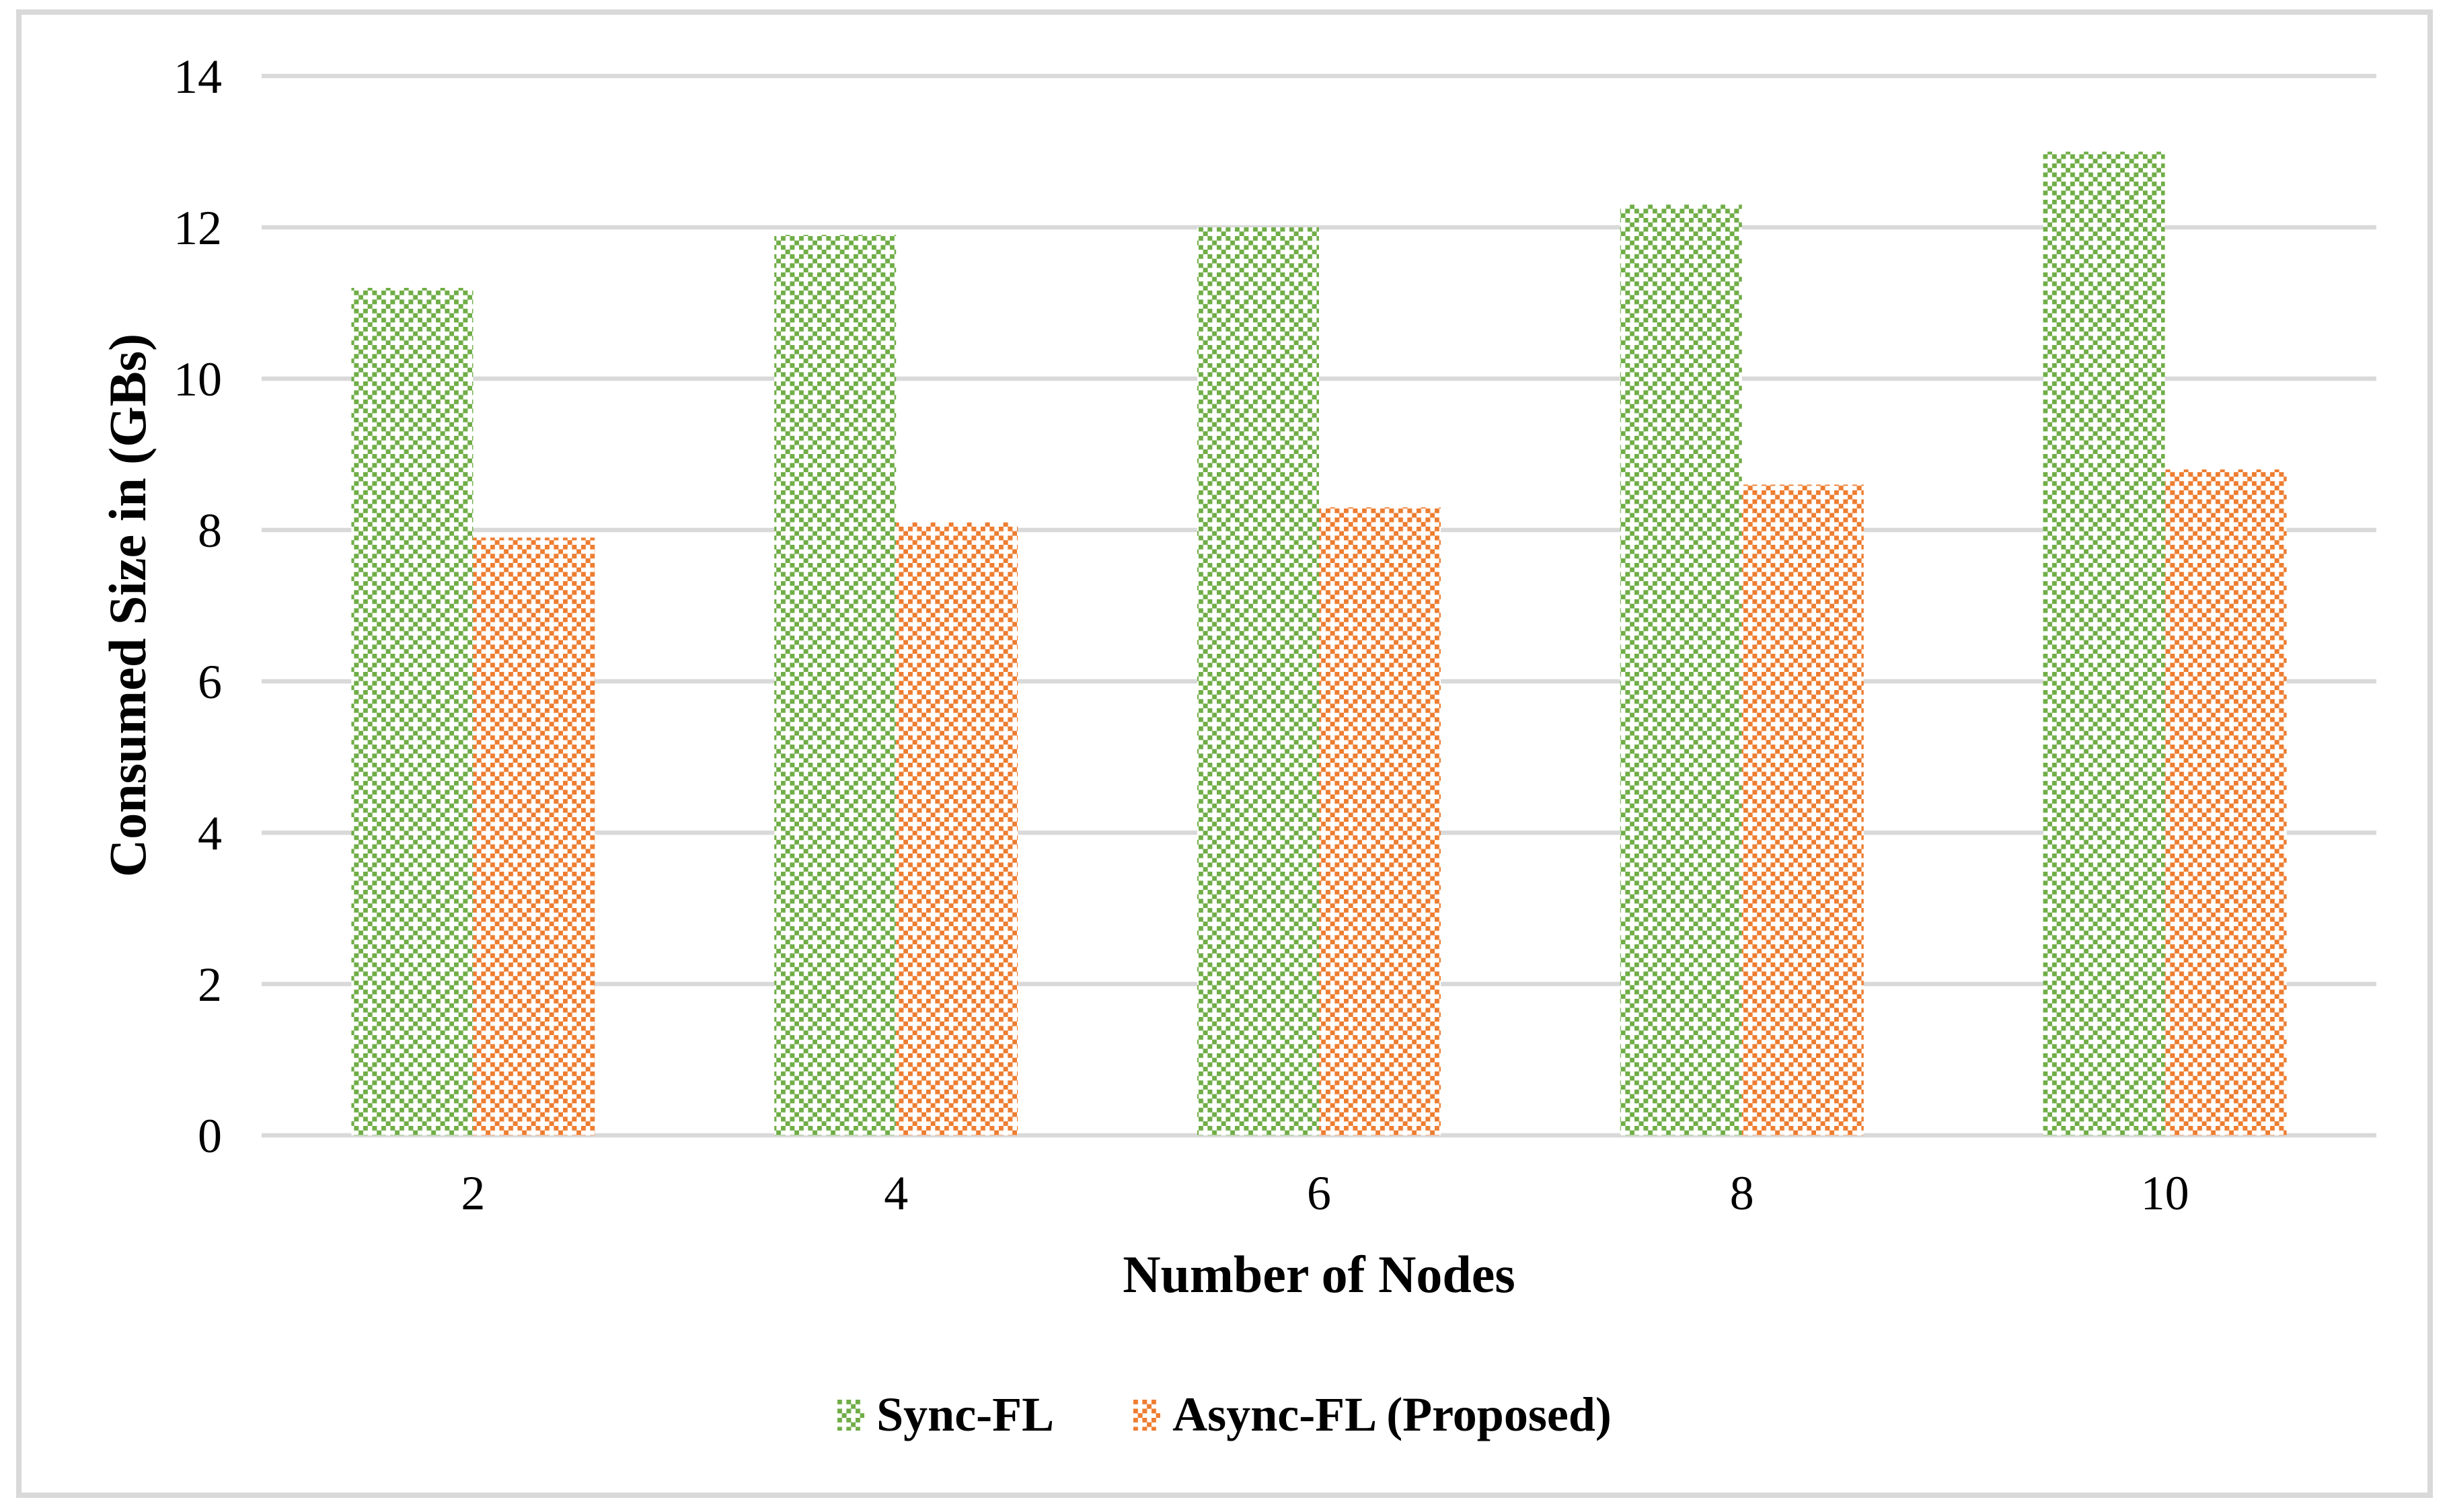  What do you see at coordinates (210, 682) in the screenshot?
I see `y-tick-label-6: 6` at bounding box center [210, 682].